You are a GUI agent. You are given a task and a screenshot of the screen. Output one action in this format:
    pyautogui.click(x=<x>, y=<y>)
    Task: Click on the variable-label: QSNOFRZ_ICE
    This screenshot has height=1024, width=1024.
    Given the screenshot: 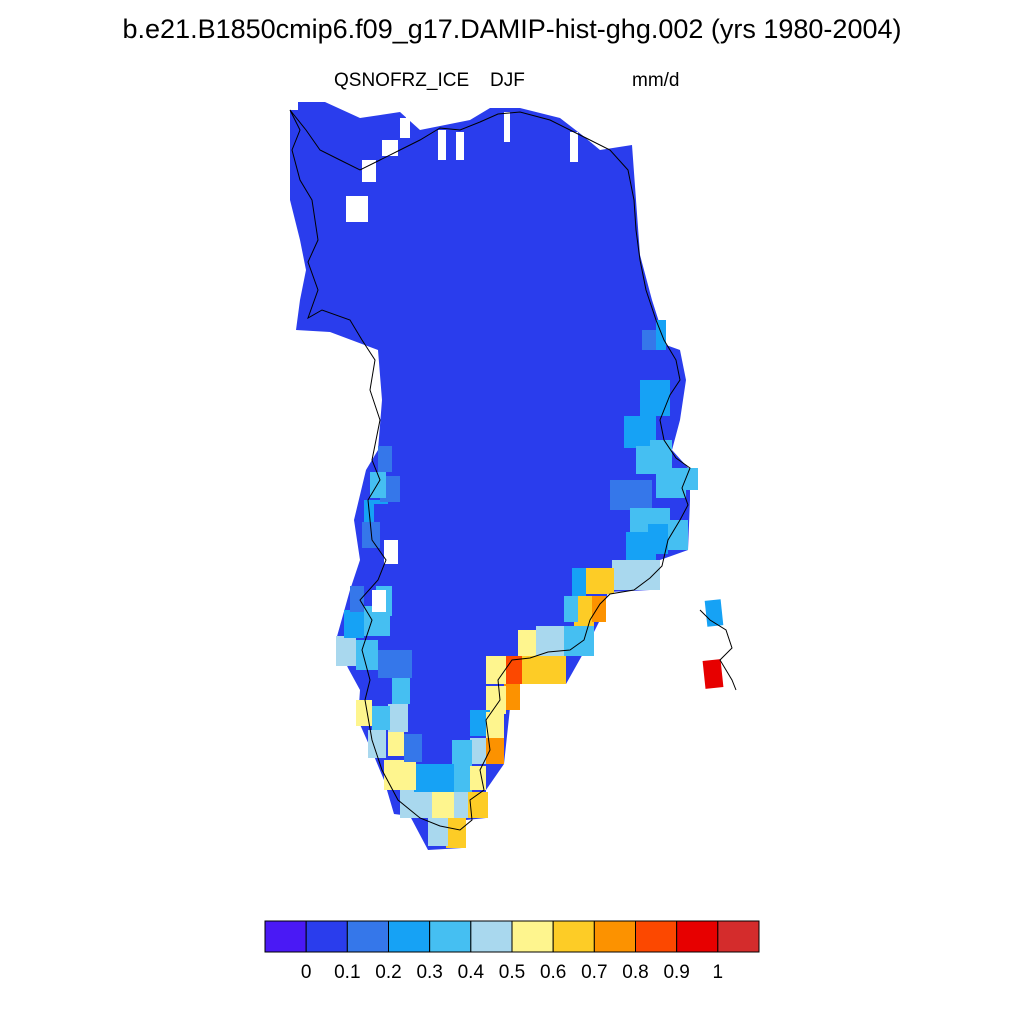 What is the action you would take?
    pyautogui.click(x=402, y=80)
    